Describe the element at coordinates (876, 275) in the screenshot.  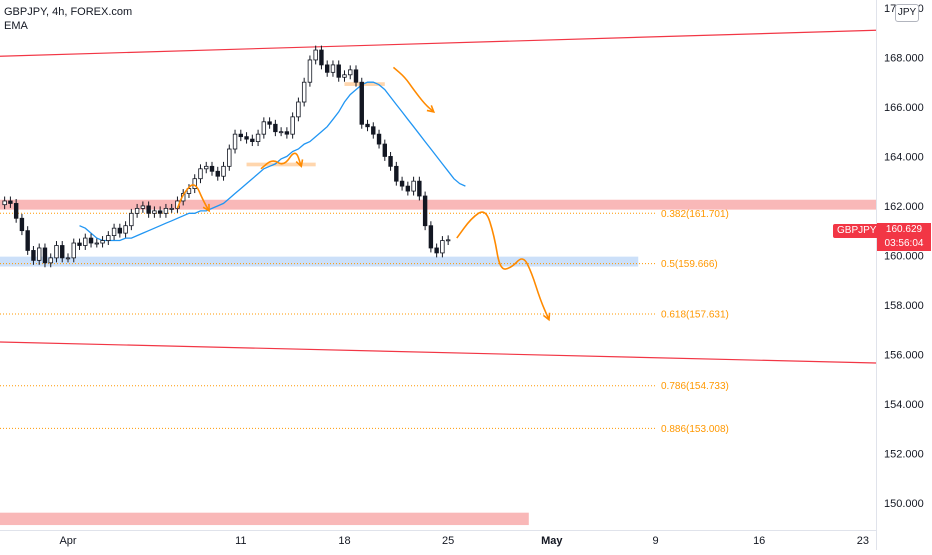
I see `price-axis-separator` at that location.